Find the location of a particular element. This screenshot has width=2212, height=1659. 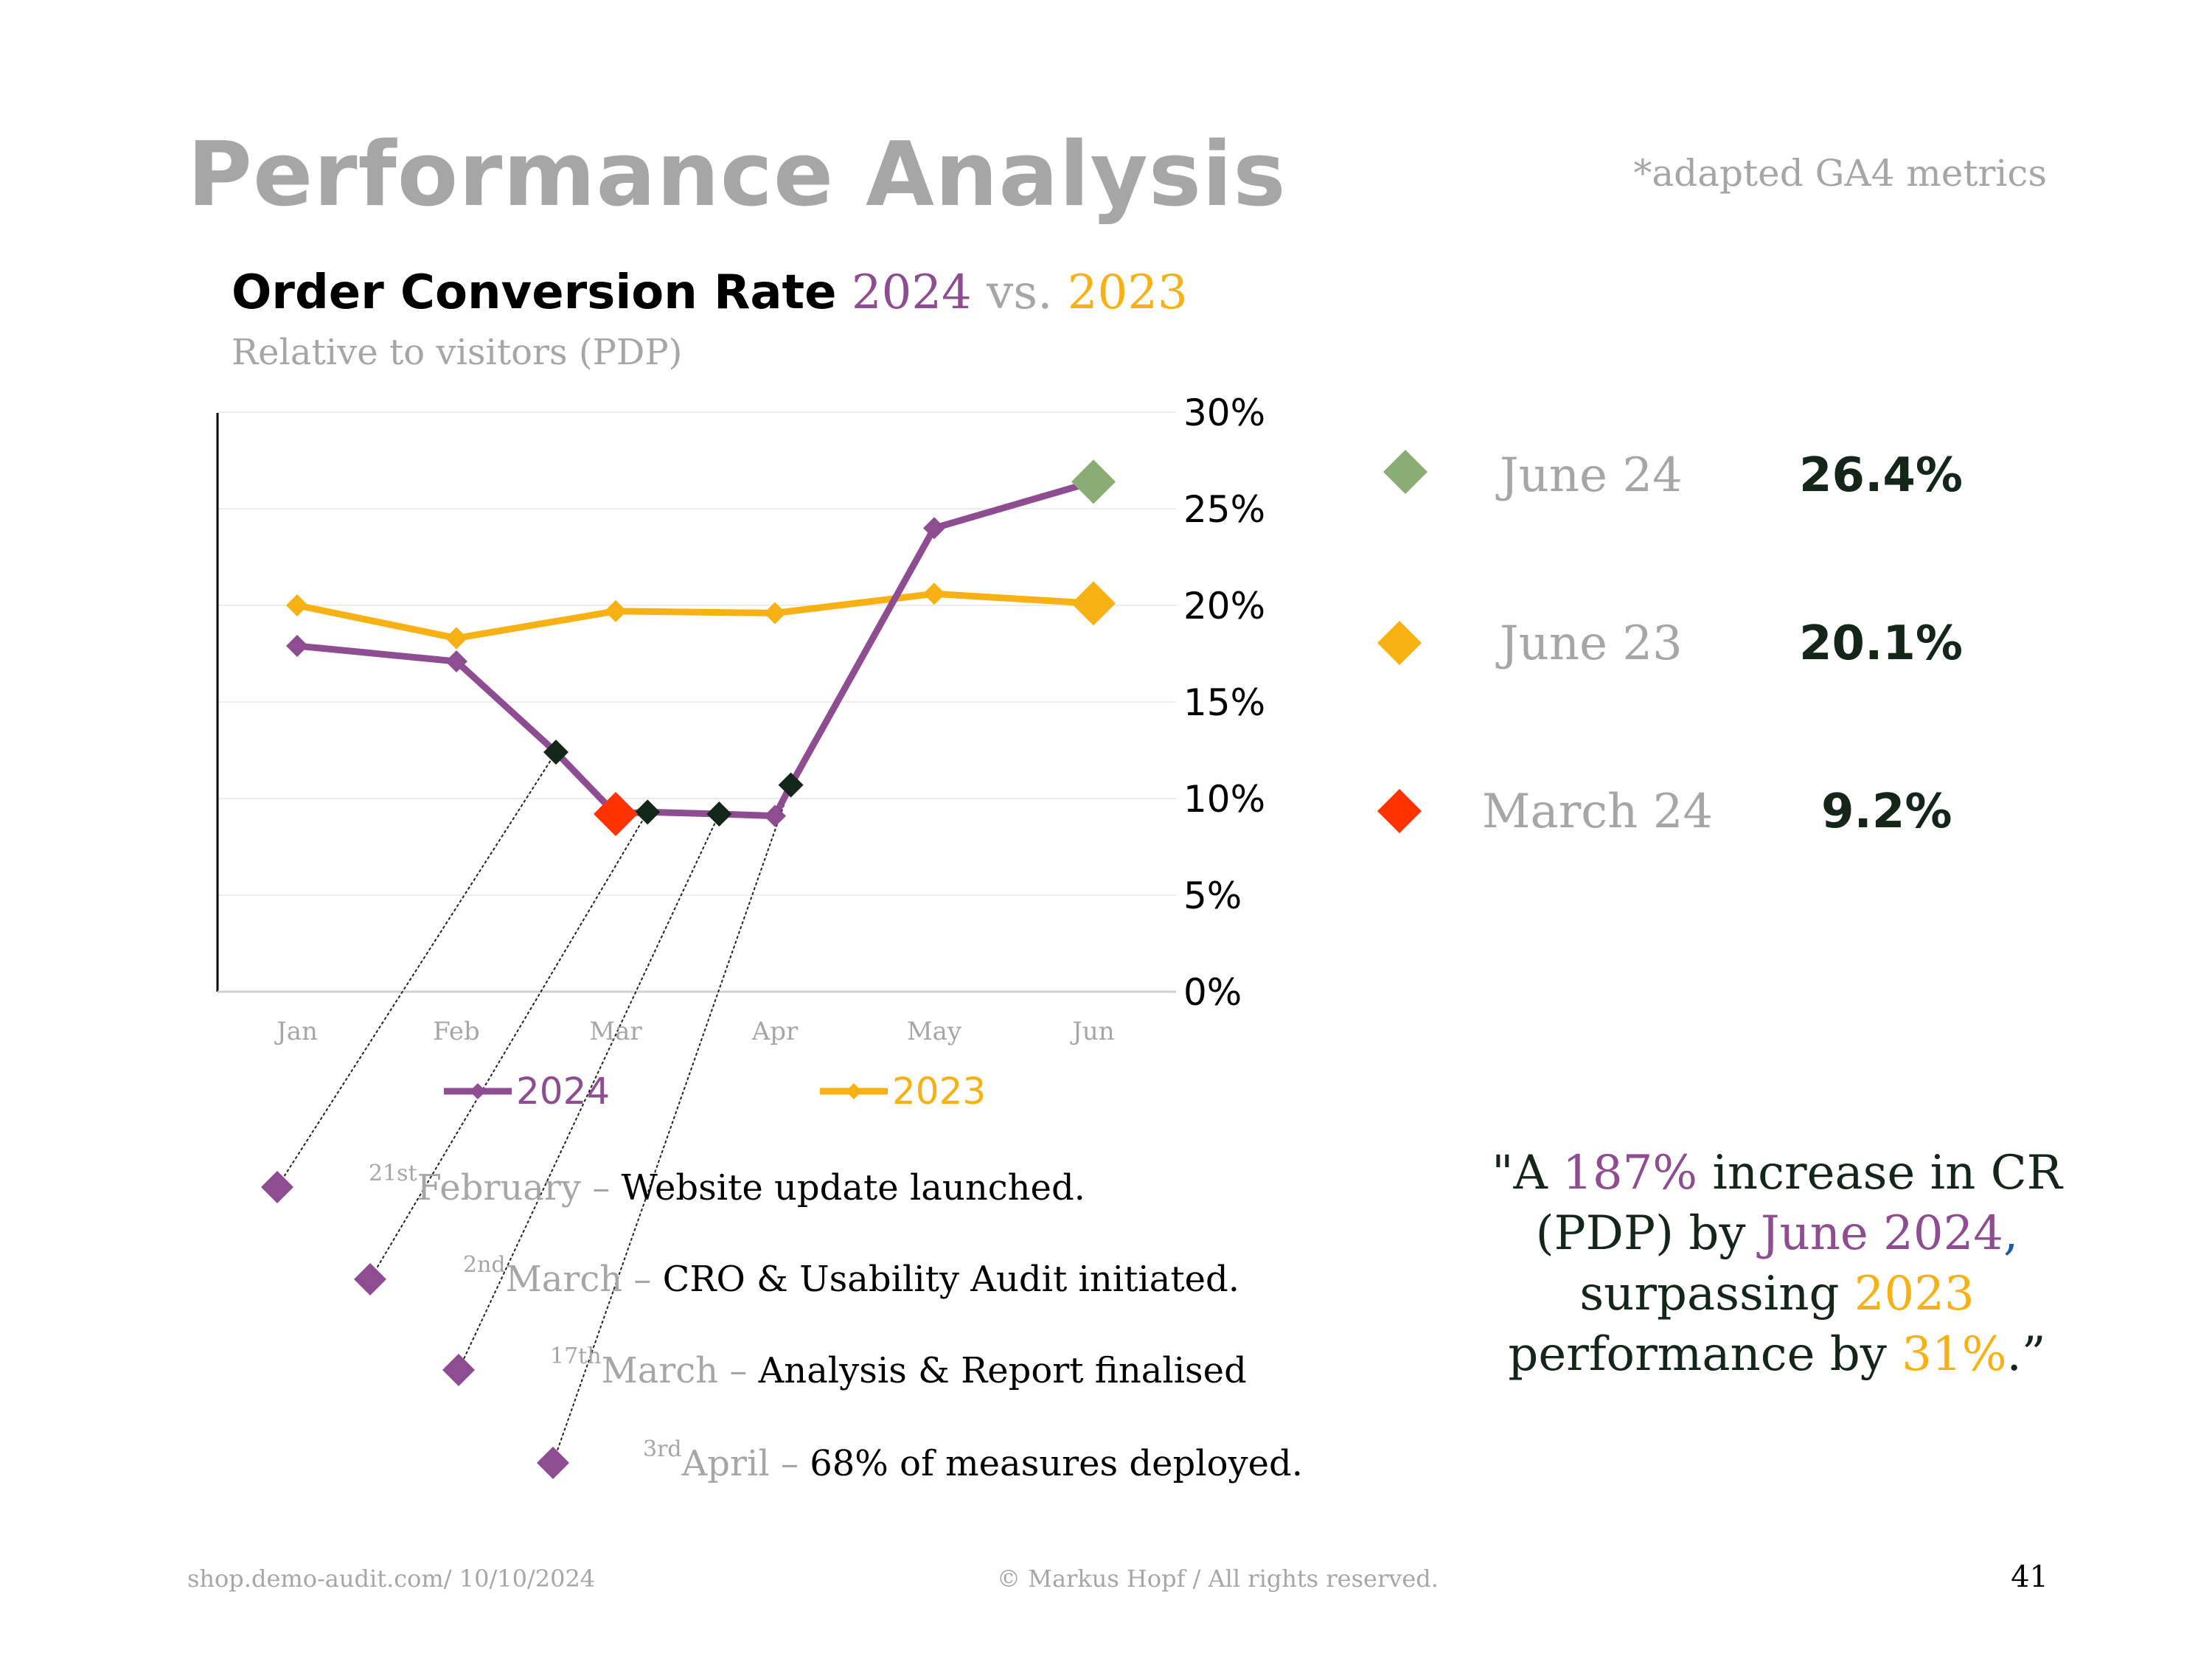

legend-label-2023: 2023 is located at coordinates (939, 1091).